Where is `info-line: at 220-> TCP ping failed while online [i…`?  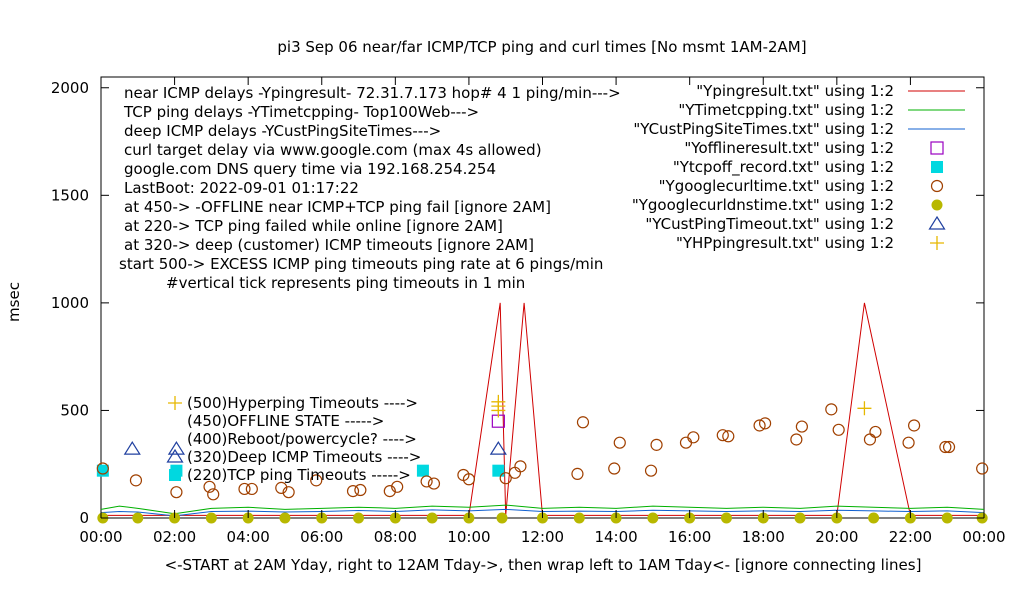
info-line: at 220-> TCP ping failed while online [i… is located at coordinates (313, 226).